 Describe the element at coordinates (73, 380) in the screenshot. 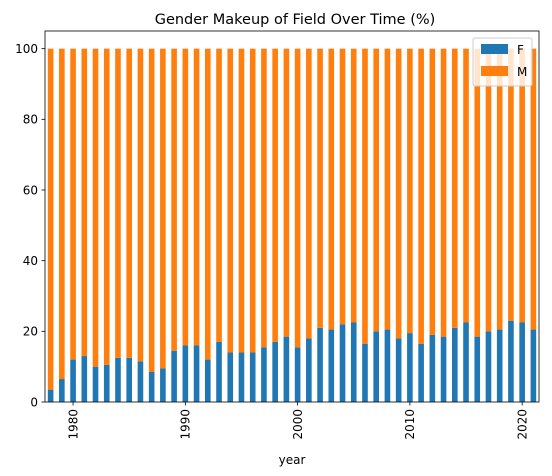

I see `bar-f-1980` at that location.